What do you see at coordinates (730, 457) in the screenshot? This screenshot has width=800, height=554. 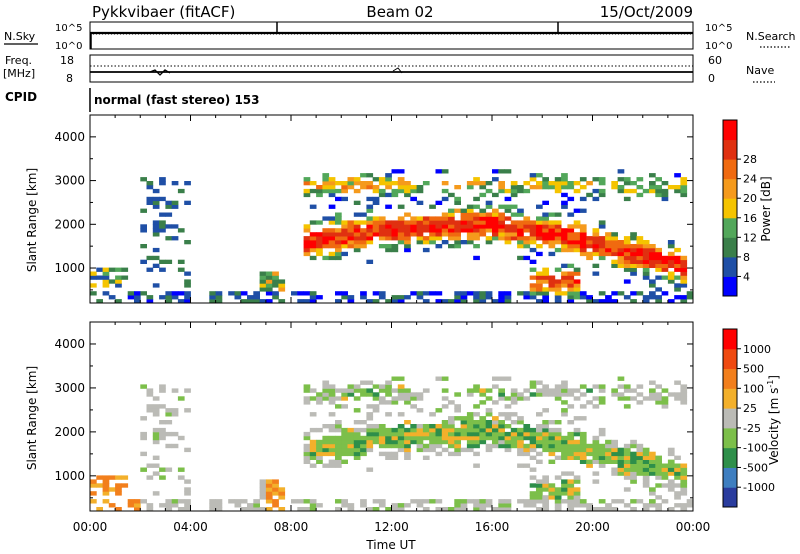 I see `velocity-colorbar-swatch` at bounding box center [730, 457].